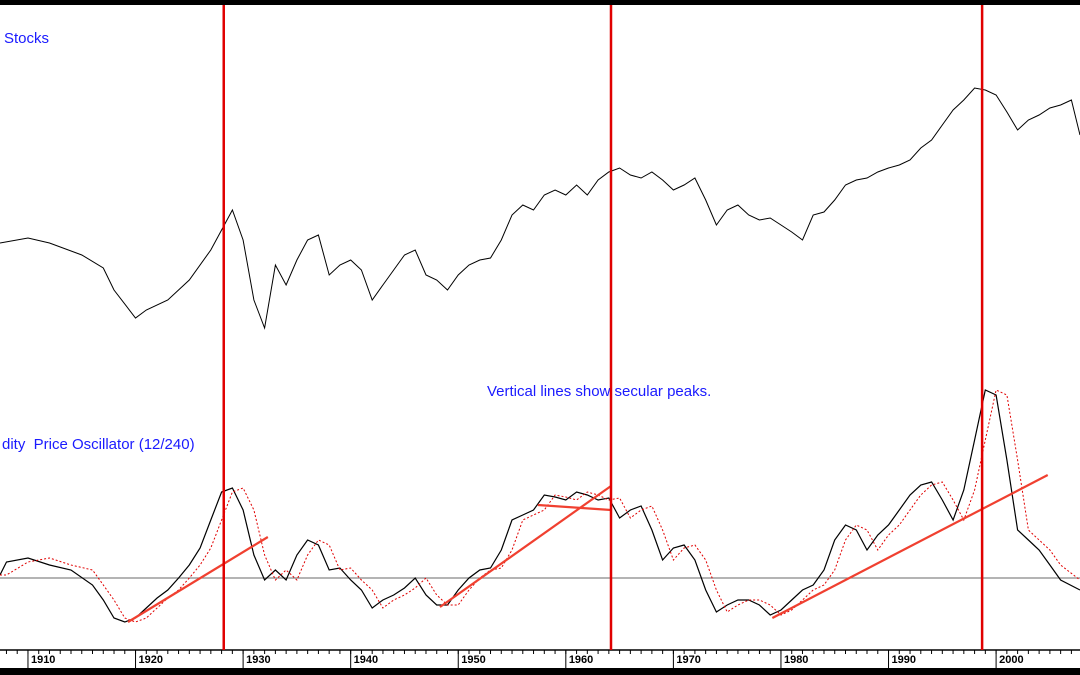  Describe the element at coordinates (1011, 660) in the screenshot. I see `x-tick-label: 2000` at that location.